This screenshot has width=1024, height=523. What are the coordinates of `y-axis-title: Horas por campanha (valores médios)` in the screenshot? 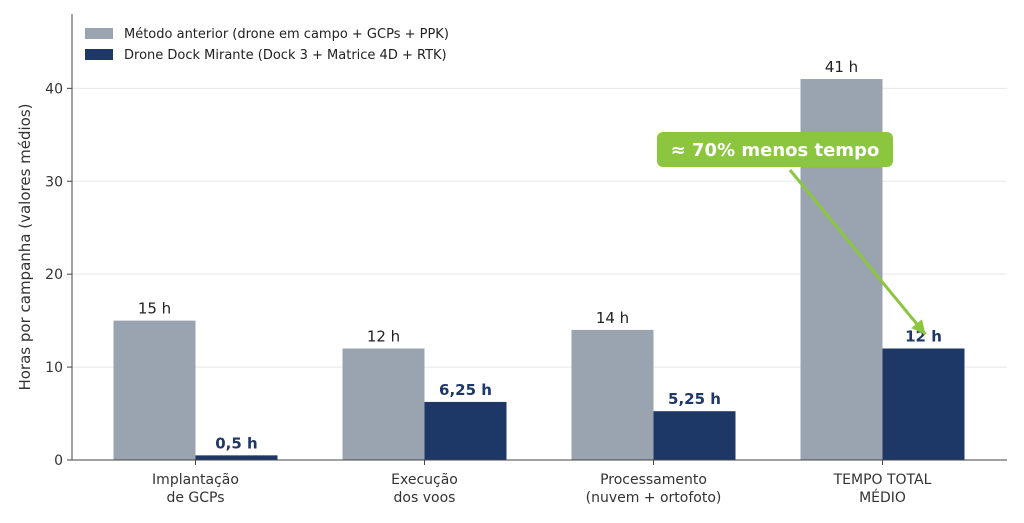 It's located at (25, 246).